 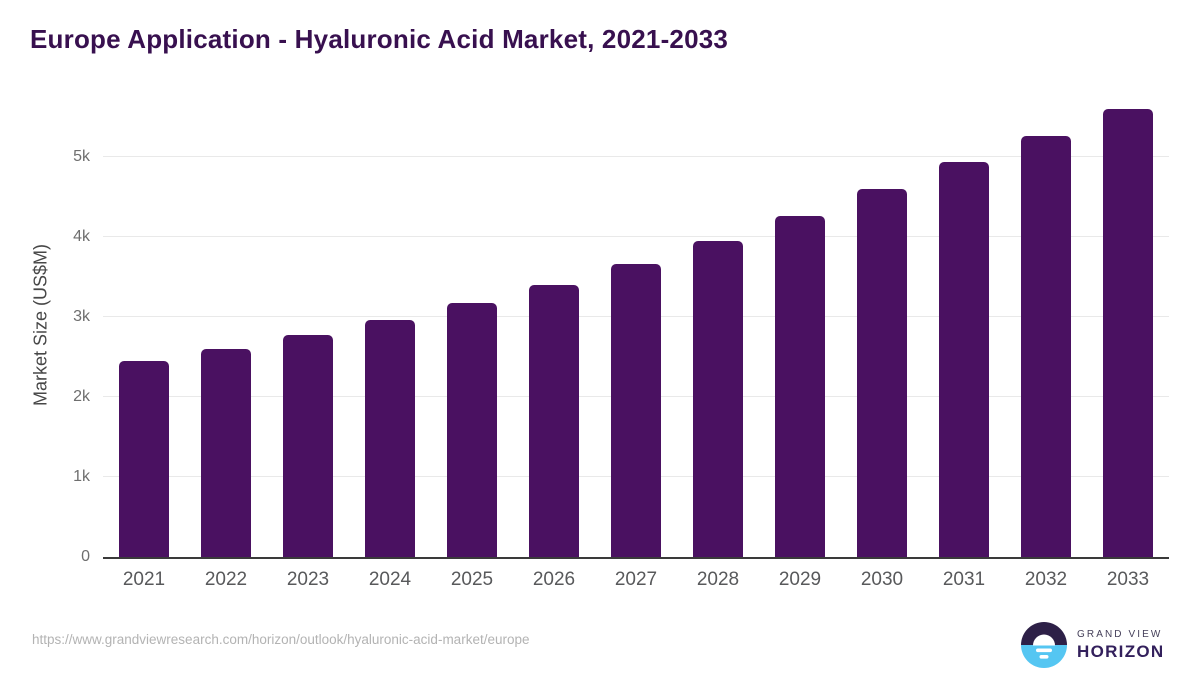 I want to click on bar-2025, so click(x=472, y=430).